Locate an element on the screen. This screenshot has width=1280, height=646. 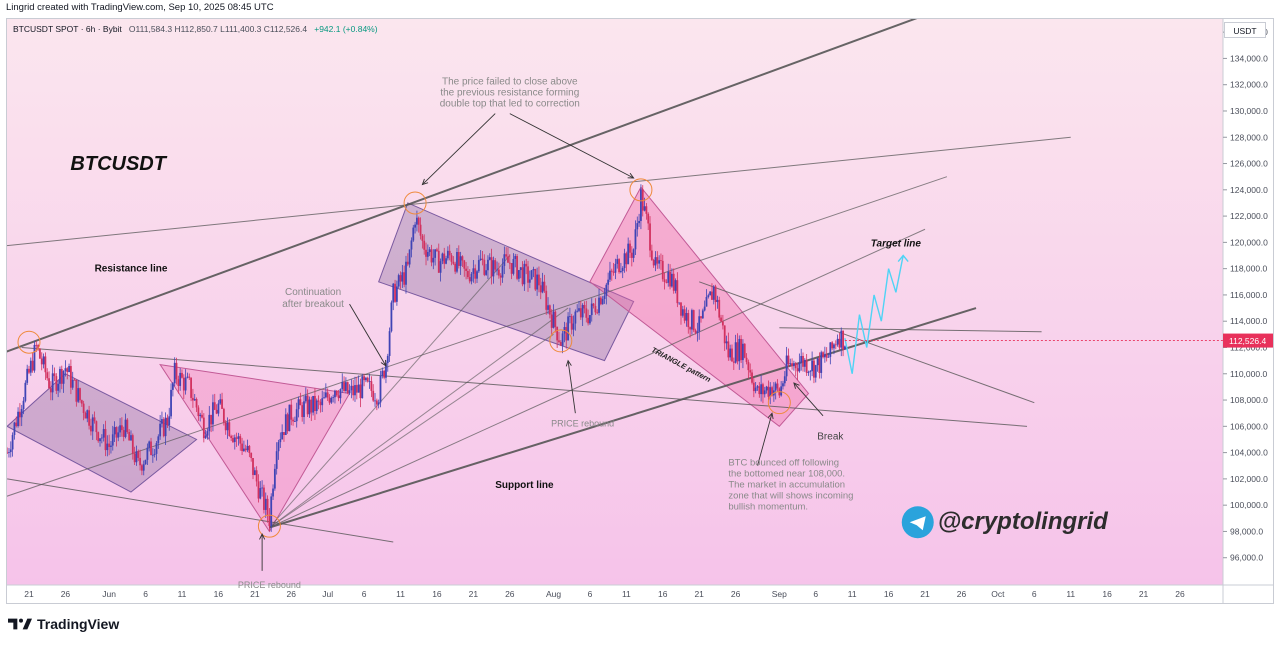
currency-selector: USDT is located at coordinates (1245, 30).